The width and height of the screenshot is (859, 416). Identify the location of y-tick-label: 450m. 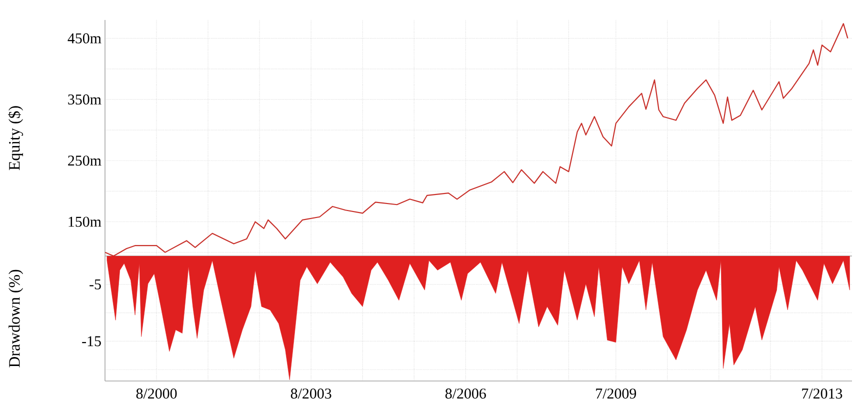
(85, 38).